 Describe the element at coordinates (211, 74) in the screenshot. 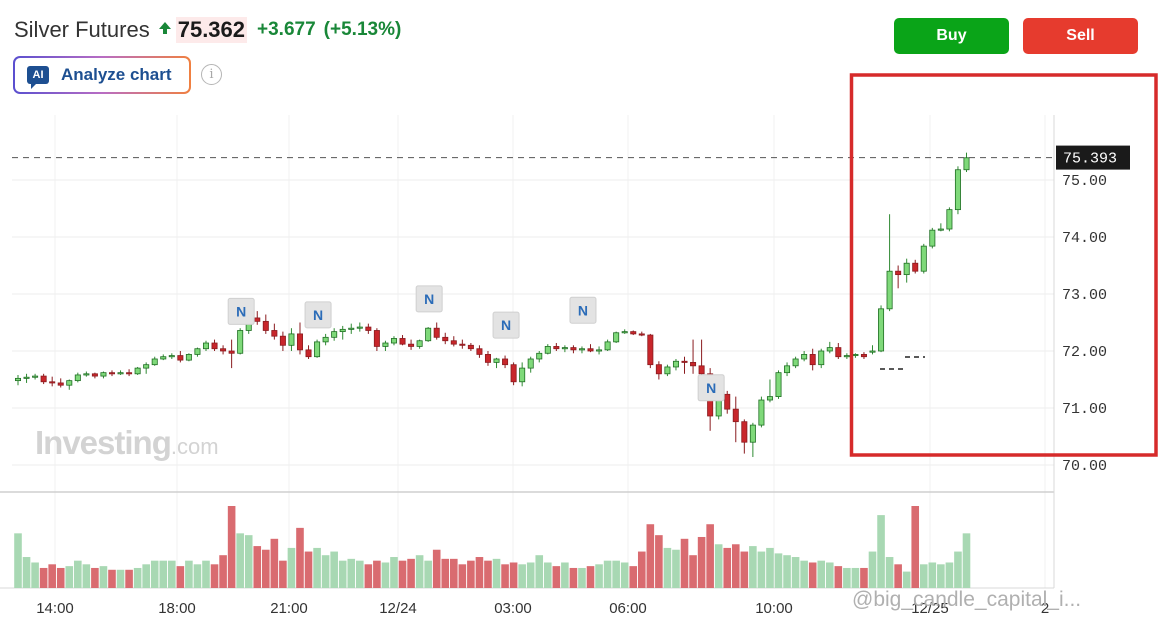

I see `info-icon: i` at that location.